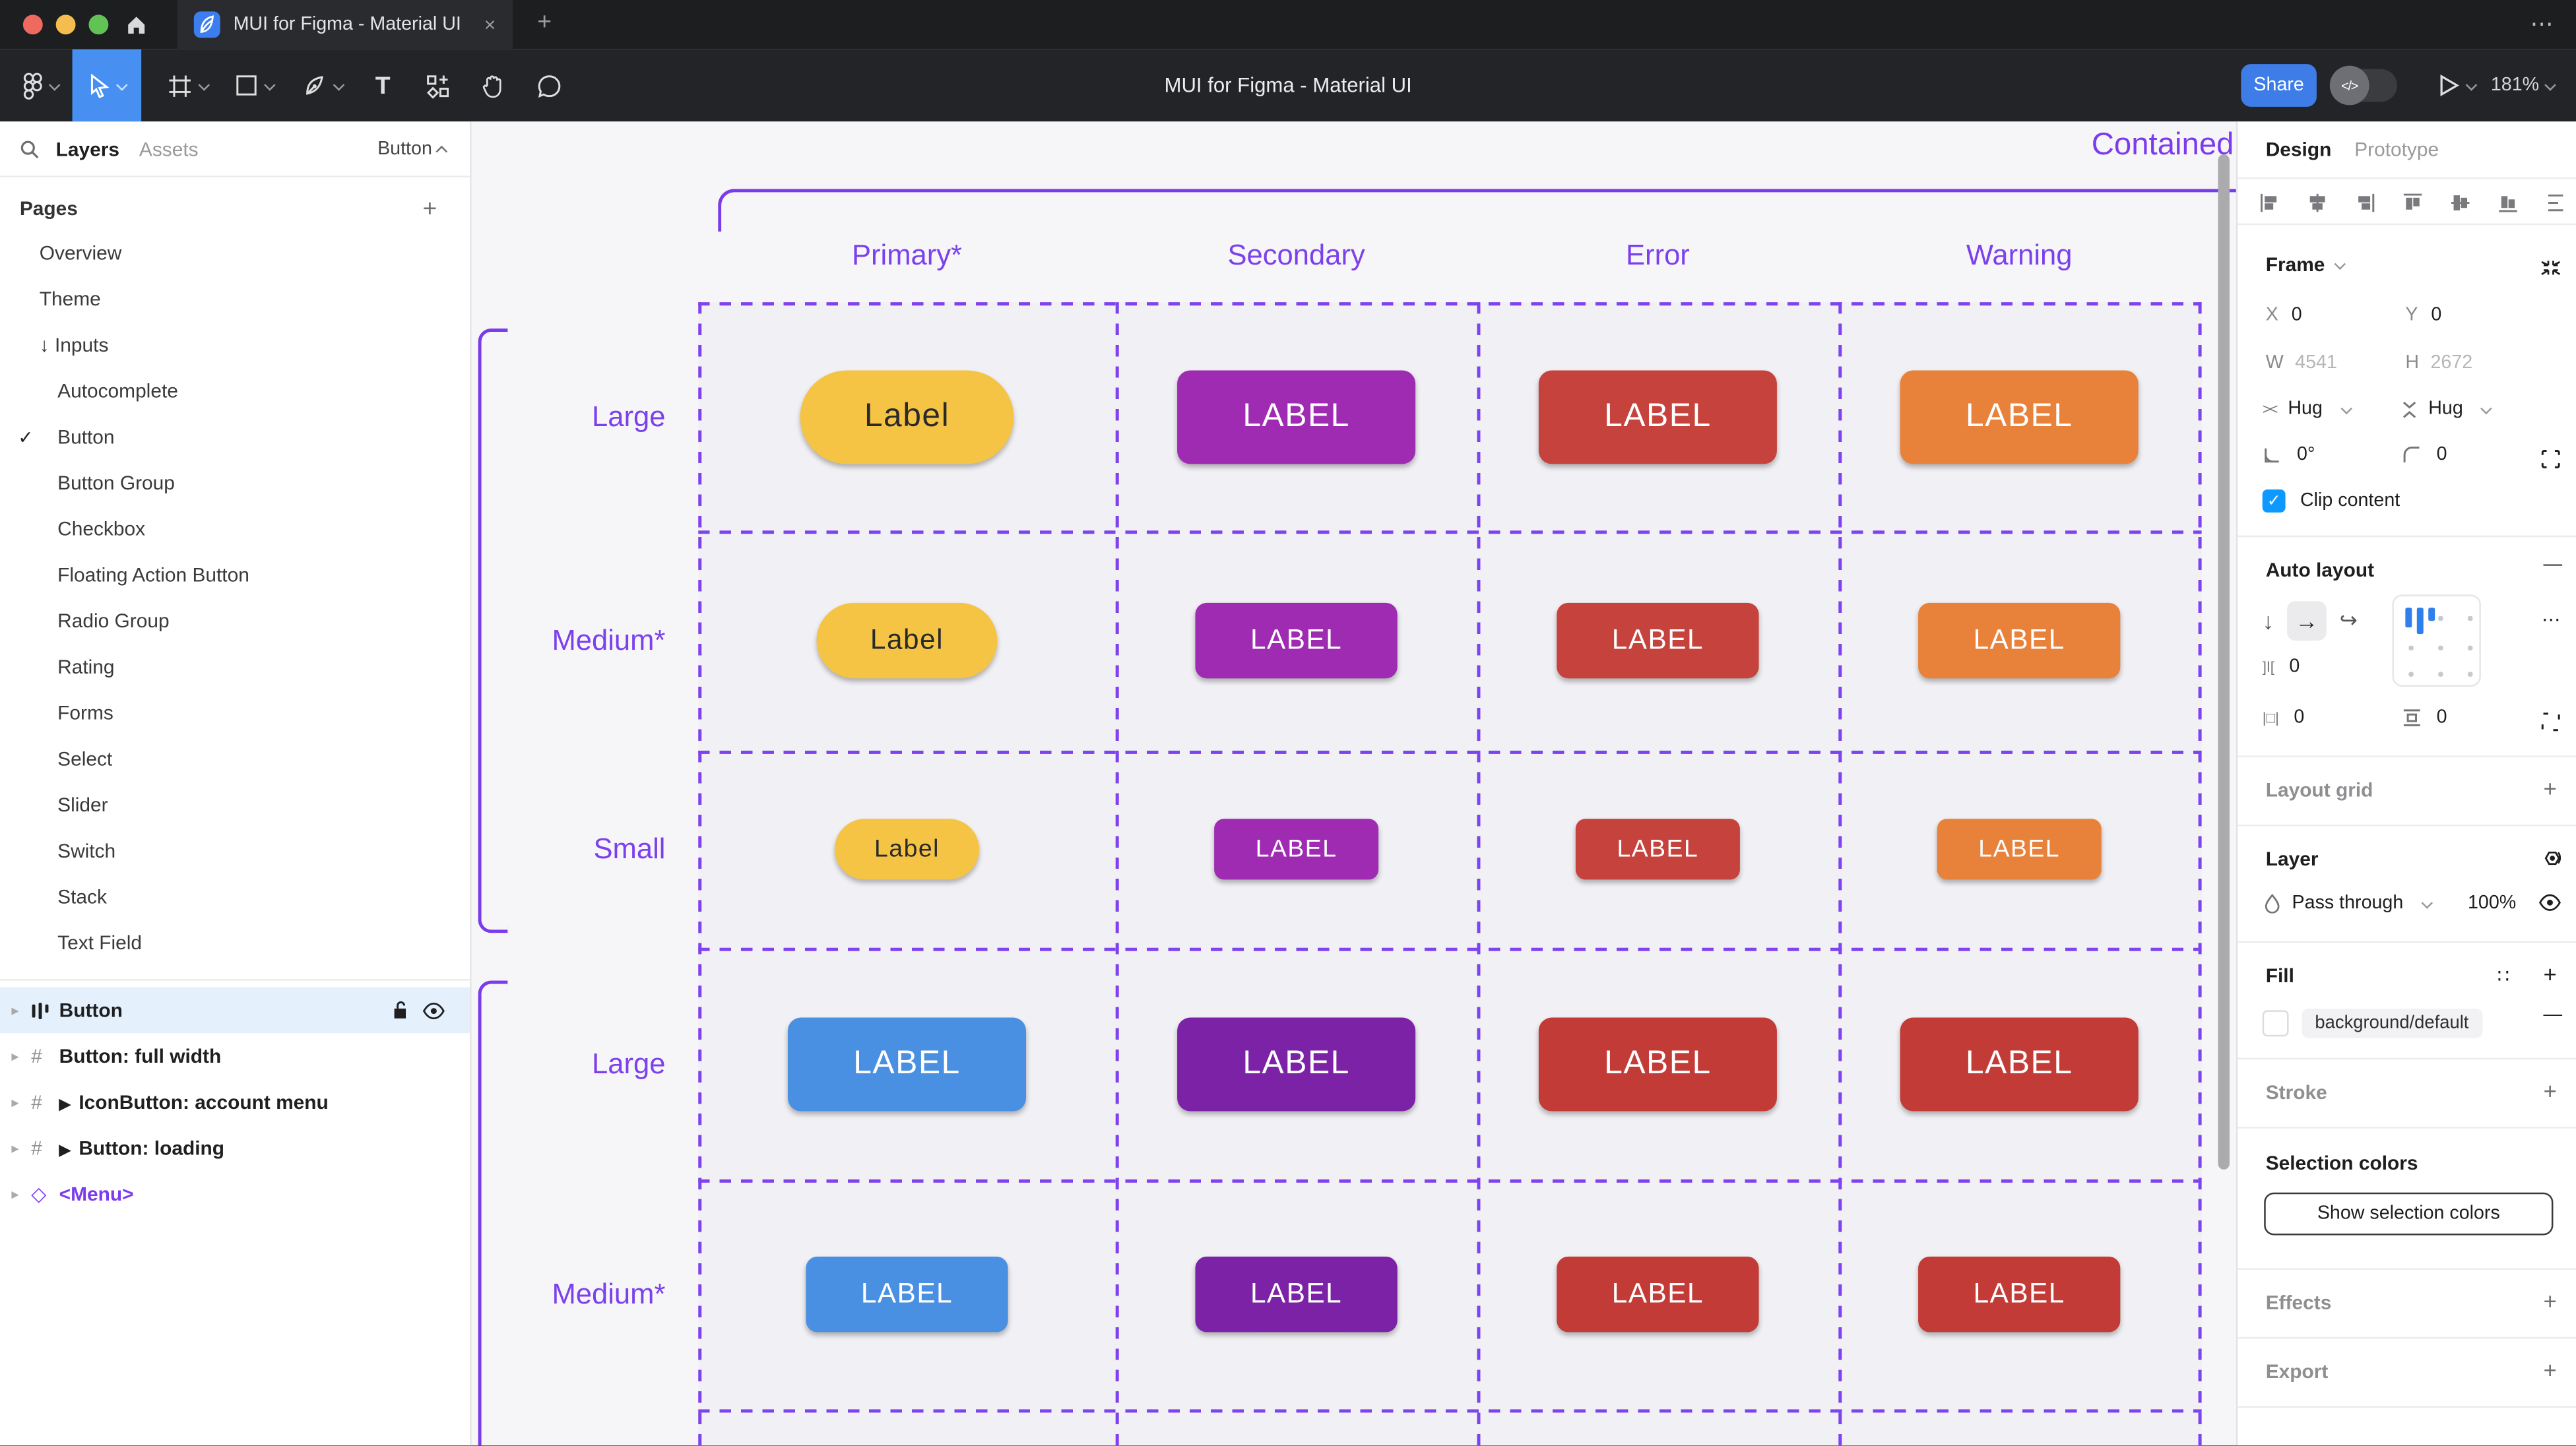 The image size is (2576, 1446). I want to click on page-item: Text Field, so click(235, 943).